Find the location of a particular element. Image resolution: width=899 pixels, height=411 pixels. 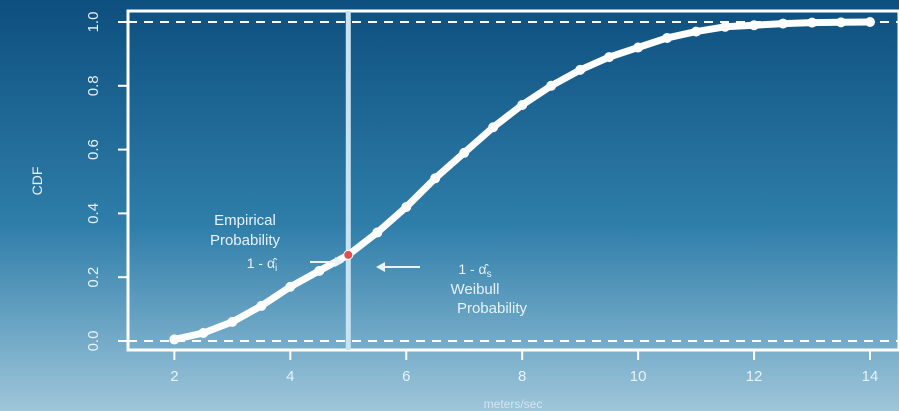

x-tick-label: 12 is located at coordinates (754, 376).